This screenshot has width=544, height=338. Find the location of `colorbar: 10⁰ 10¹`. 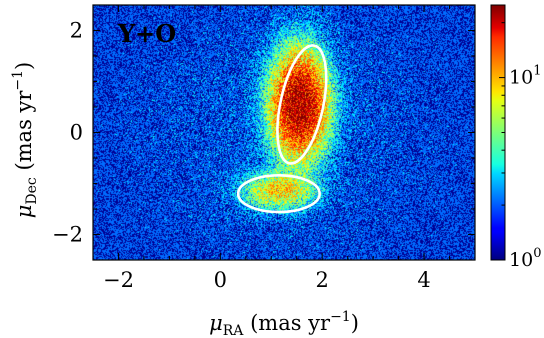

colorbar: 10⁰ 10¹ is located at coordinates (515, 137).